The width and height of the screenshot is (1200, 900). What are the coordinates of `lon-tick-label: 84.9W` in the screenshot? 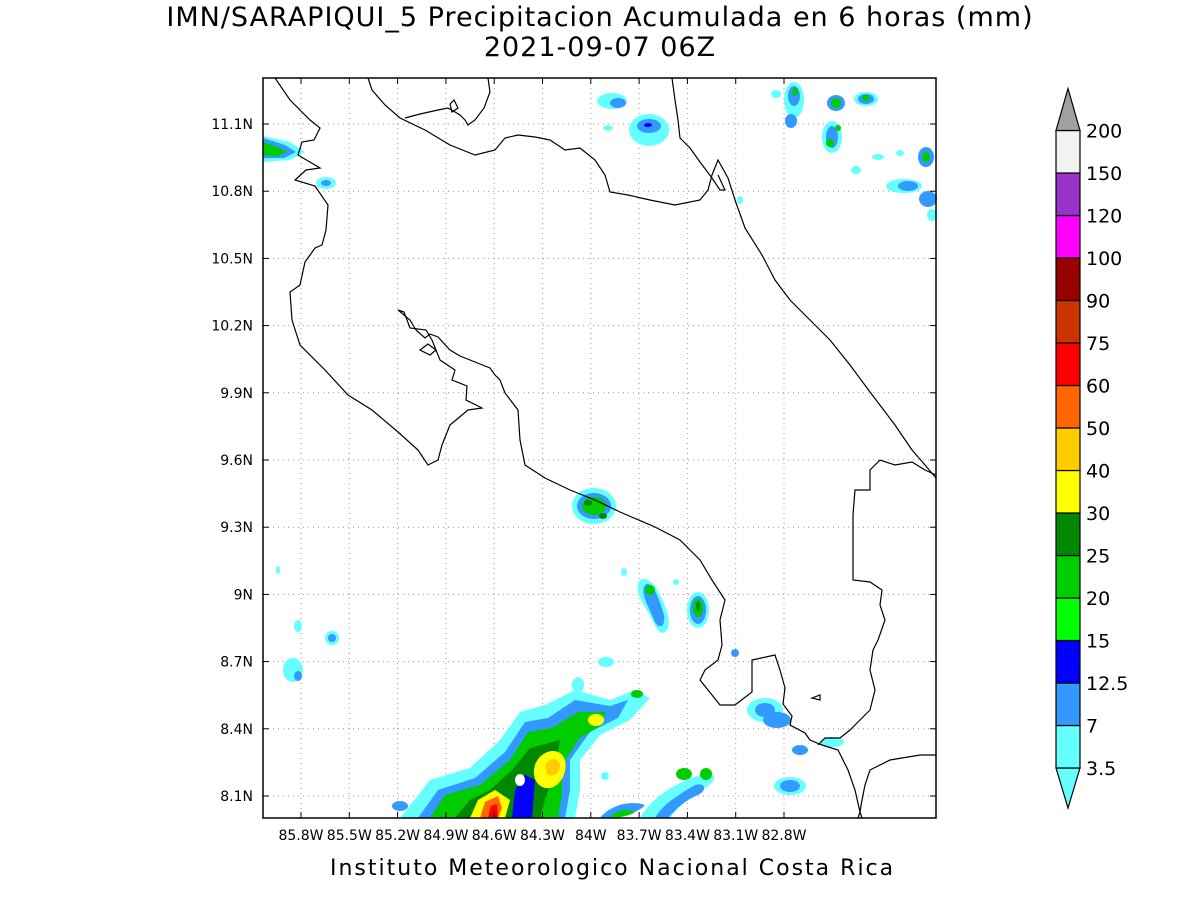 It's located at (445, 836).